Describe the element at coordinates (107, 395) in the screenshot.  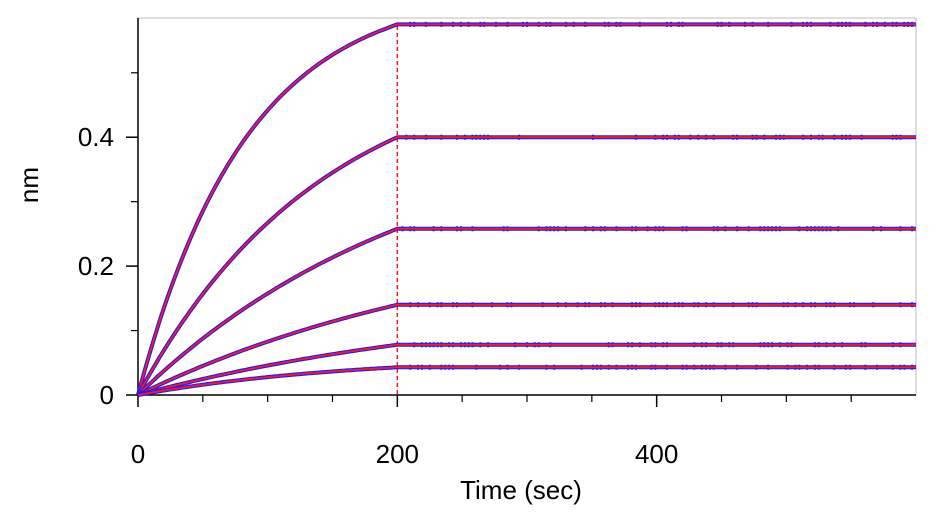
I see `y-tick-label: 0` at that location.